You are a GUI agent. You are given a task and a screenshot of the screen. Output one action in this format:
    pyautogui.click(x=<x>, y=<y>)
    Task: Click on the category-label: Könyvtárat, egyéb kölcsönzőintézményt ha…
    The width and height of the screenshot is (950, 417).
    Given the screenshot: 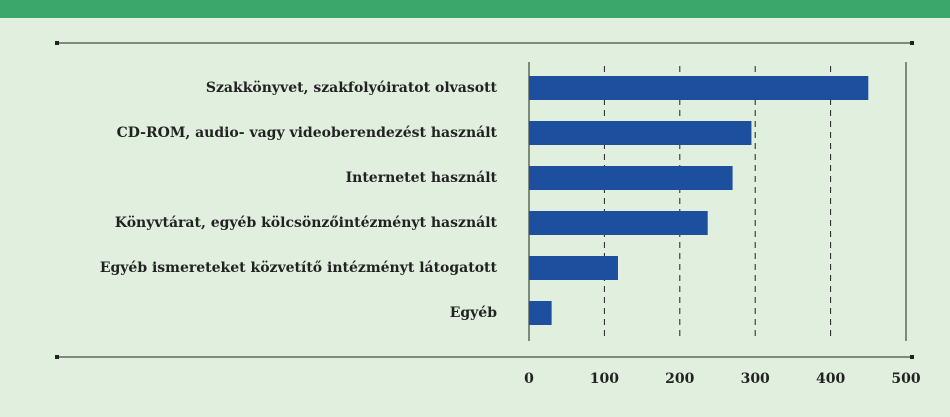 What is the action you would take?
    pyautogui.click(x=306, y=223)
    